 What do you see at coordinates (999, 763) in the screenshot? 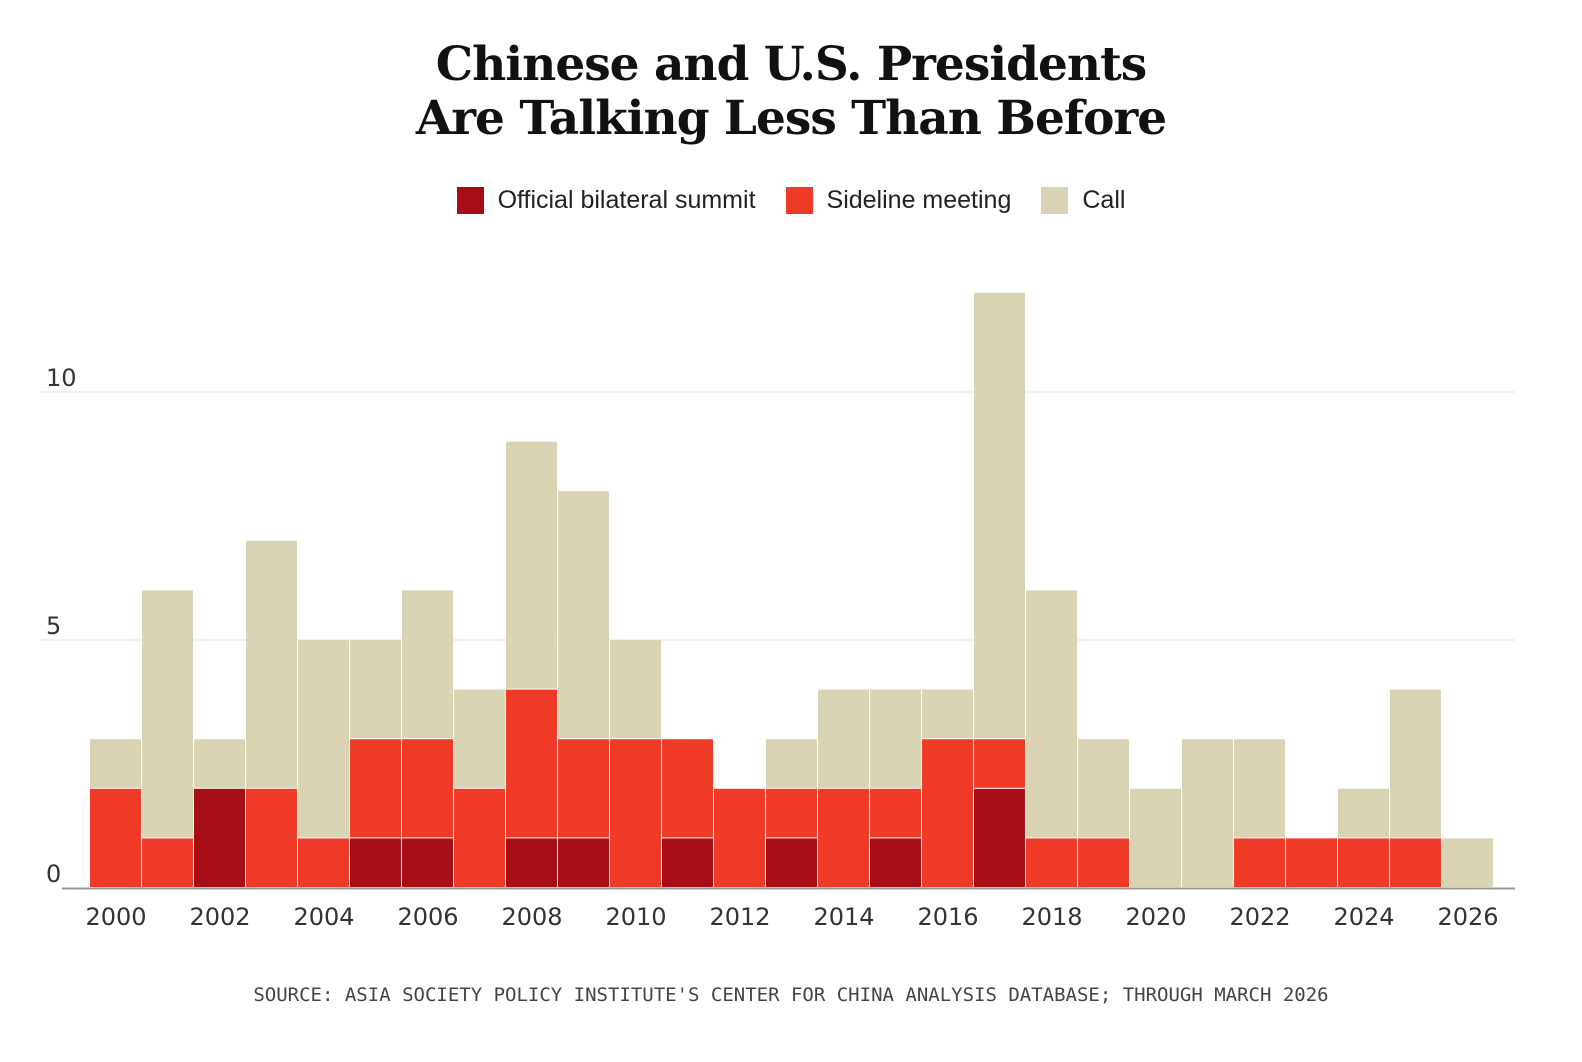
I see `bar-sideline-2017` at bounding box center [999, 763].